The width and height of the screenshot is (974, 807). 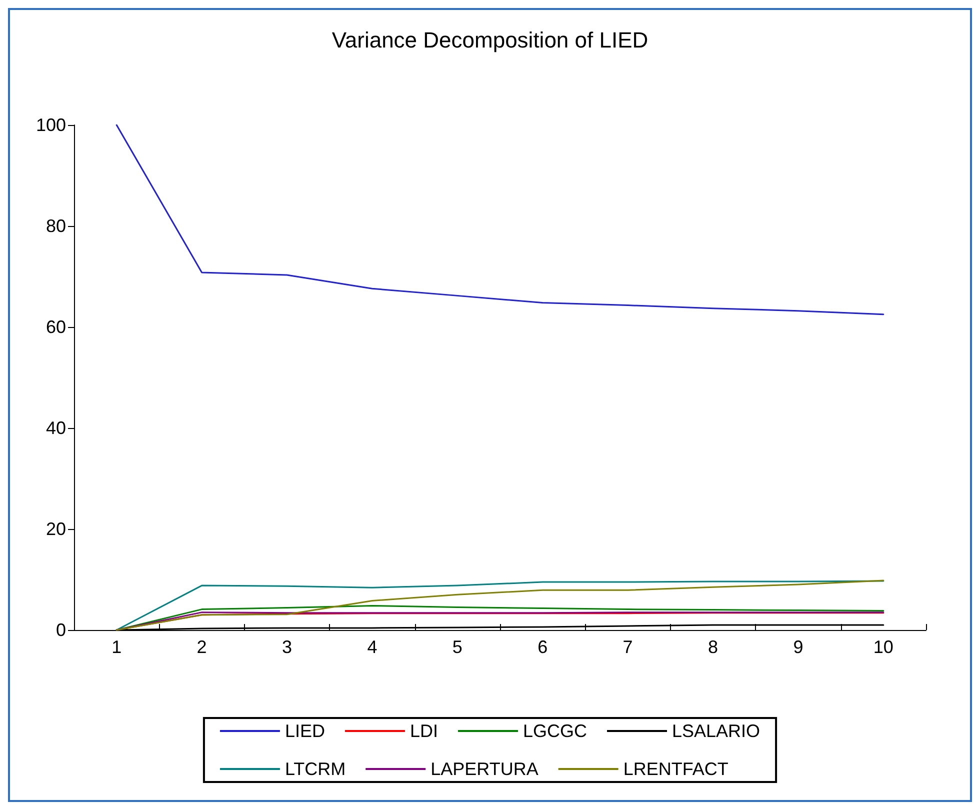 I want to click on y-tick-label: 0, so click(x=61, y=630).